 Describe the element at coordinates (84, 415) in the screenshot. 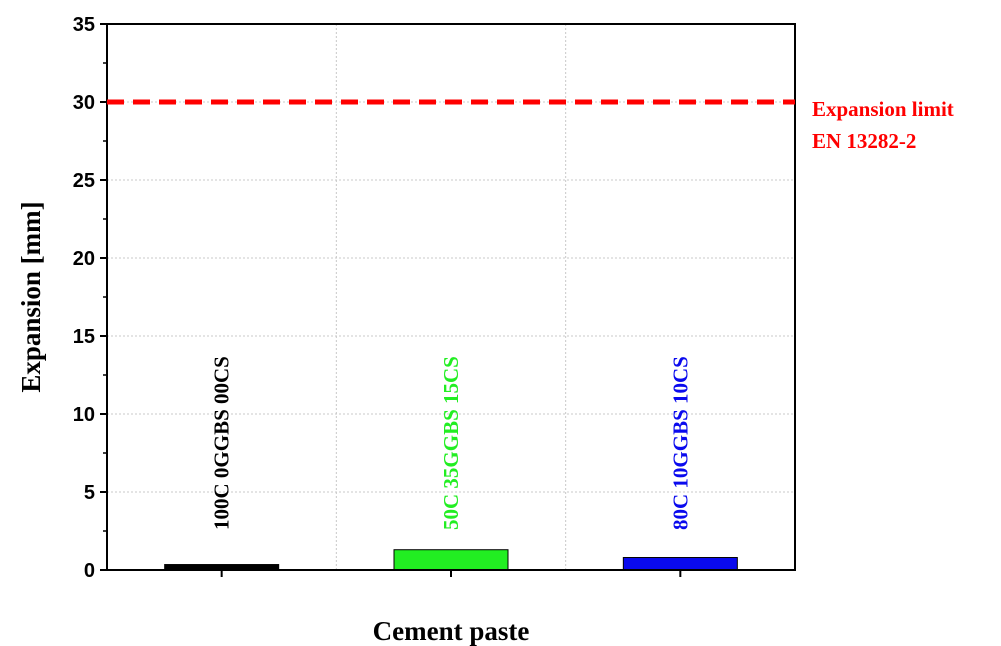

I see `y-tick-label: 10` at that location.